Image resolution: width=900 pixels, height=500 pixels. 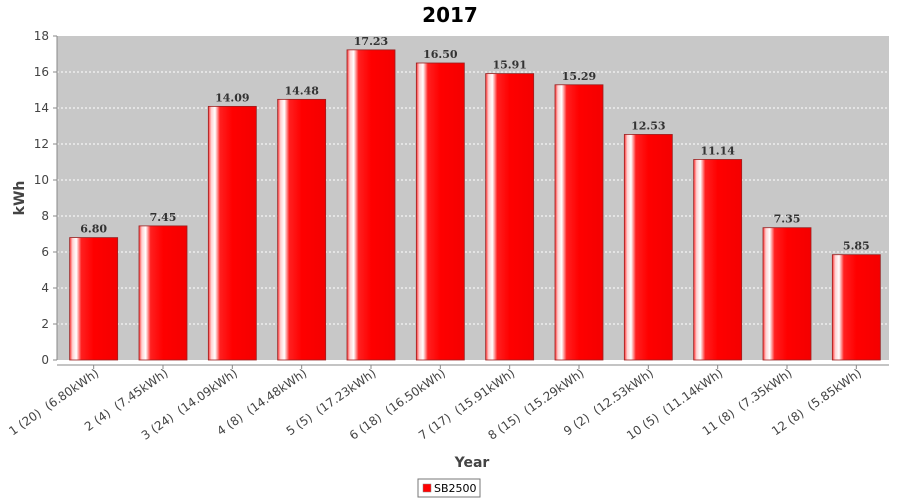 I want to click on bar-value-label: 14.48, so click(x=301, y=90).